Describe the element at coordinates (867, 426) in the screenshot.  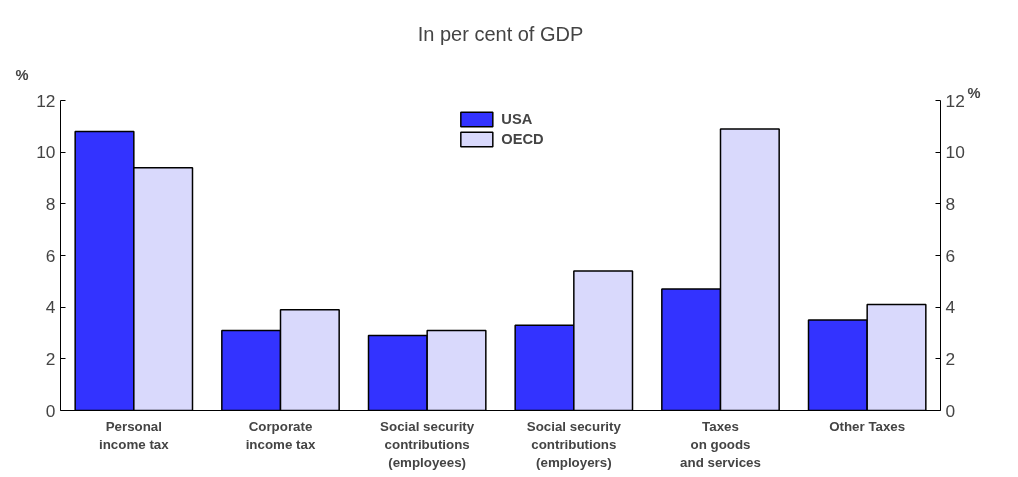
I see `x-tick-label: Other Taxes` at that location.